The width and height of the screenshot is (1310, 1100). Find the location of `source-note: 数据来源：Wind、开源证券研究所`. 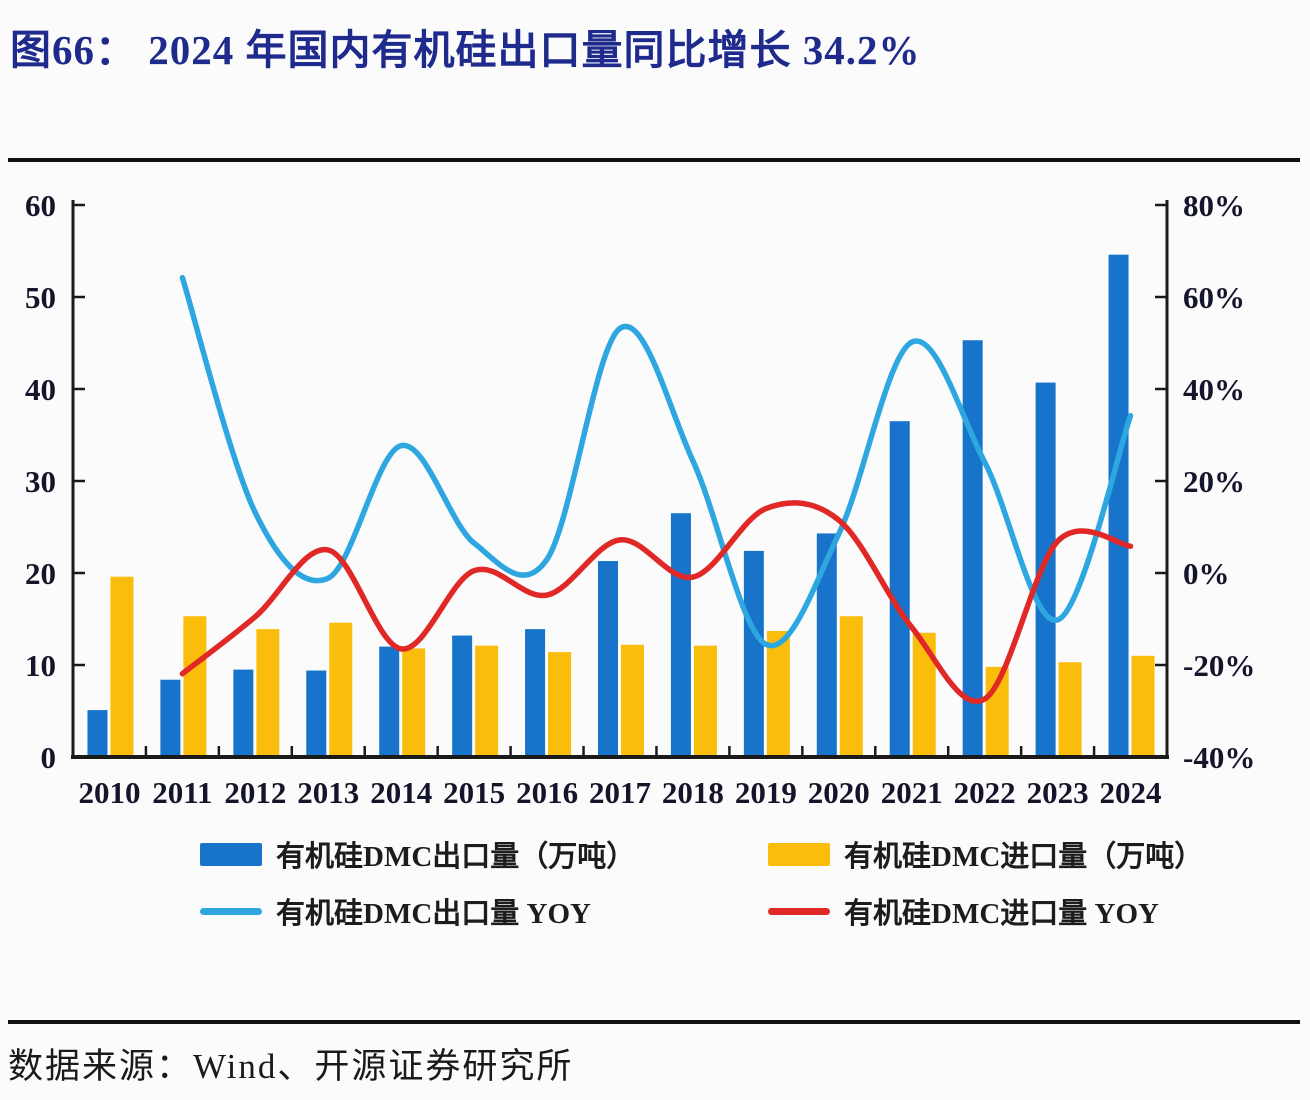

source-note: 数据来源：Wind、开源证券研究所 is located at coordinates (291, 1066).